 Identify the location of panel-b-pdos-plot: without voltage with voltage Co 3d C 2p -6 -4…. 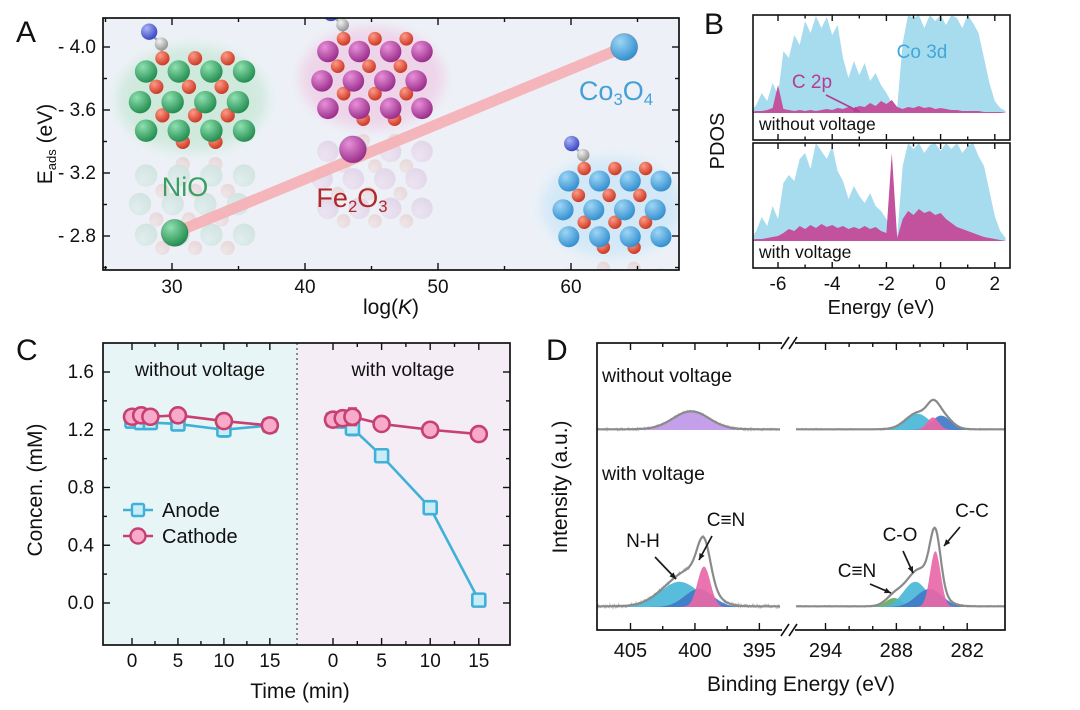
(859, 166).